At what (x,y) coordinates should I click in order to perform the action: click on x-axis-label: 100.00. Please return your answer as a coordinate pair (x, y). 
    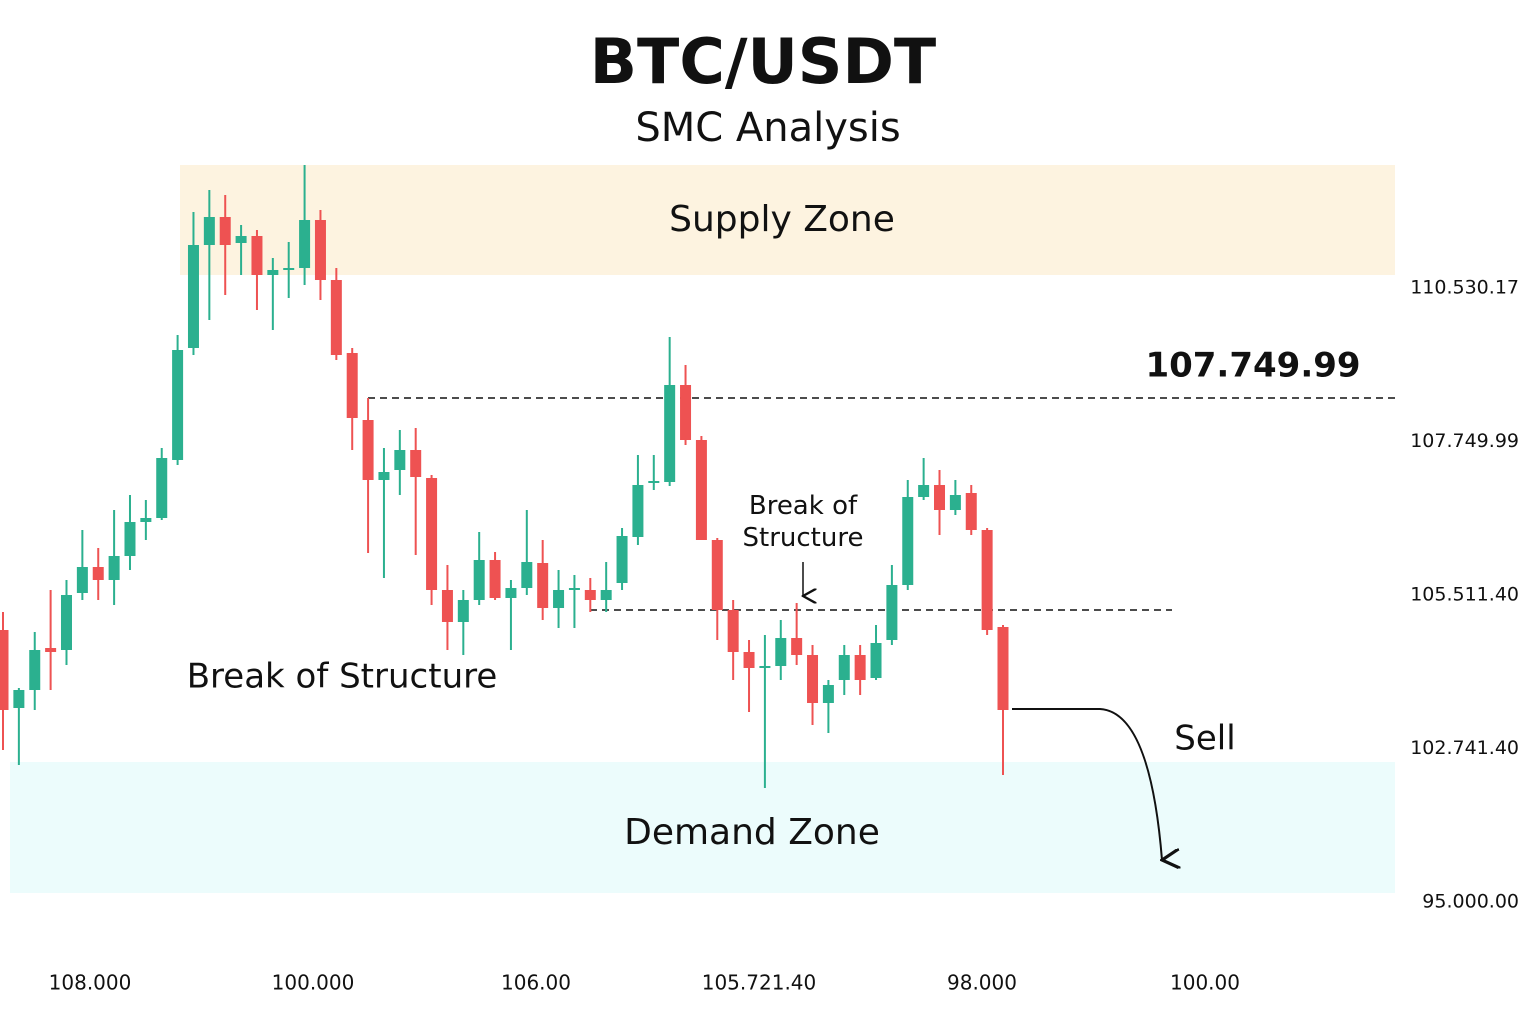
    Looking at the image, I should click on (1205, 983).